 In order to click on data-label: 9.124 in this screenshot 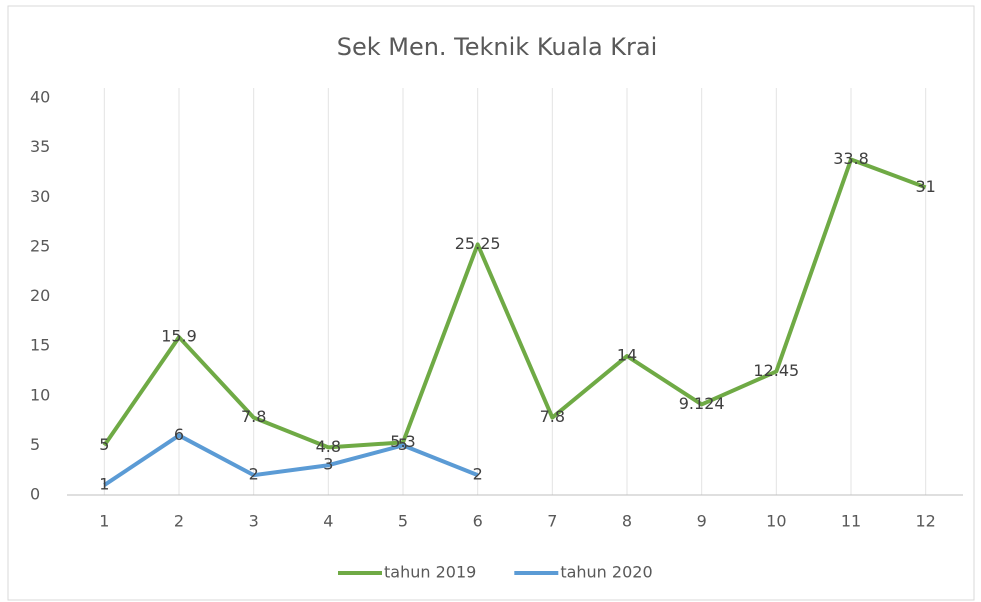, I will do `click(702, 403)`.